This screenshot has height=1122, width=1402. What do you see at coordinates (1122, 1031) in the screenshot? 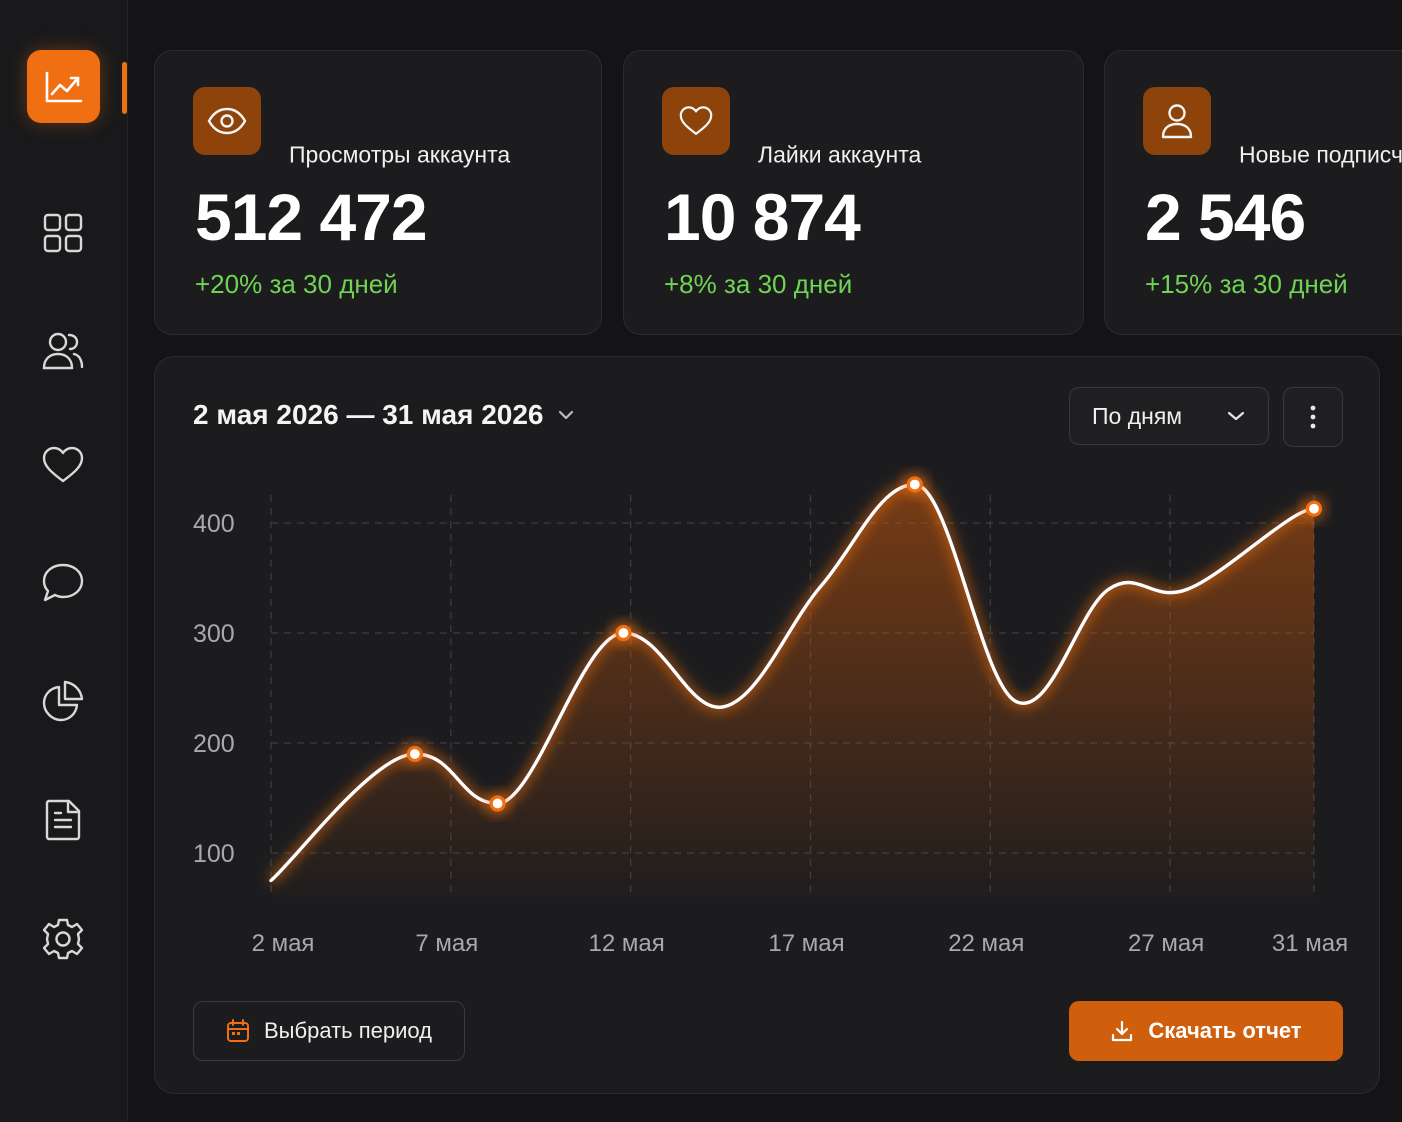
I see `download-icon` at bounding box center [1122, 1031].